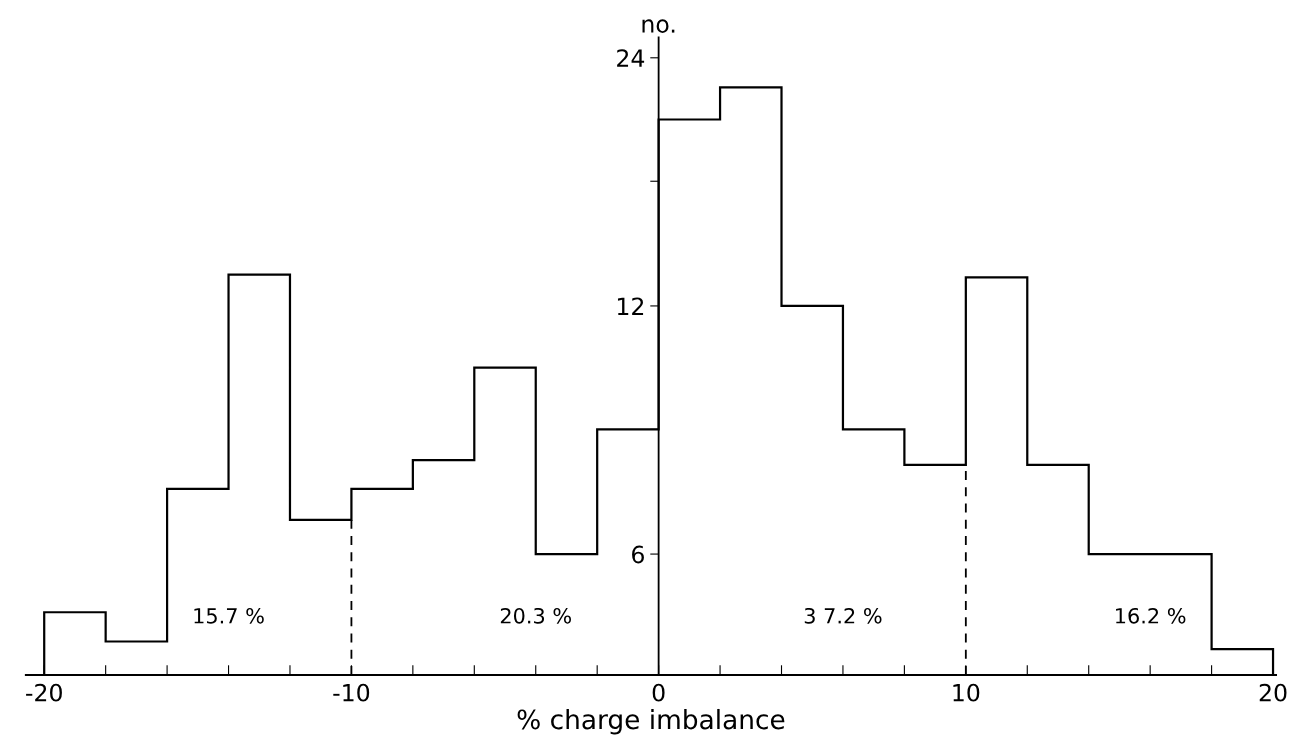 This screenshot has width=1289, height=750. What do you see at coordinates (1151, 615) in the screenshot?
I see `annotation: 16.2 %` at bounding box center [1151, 615].